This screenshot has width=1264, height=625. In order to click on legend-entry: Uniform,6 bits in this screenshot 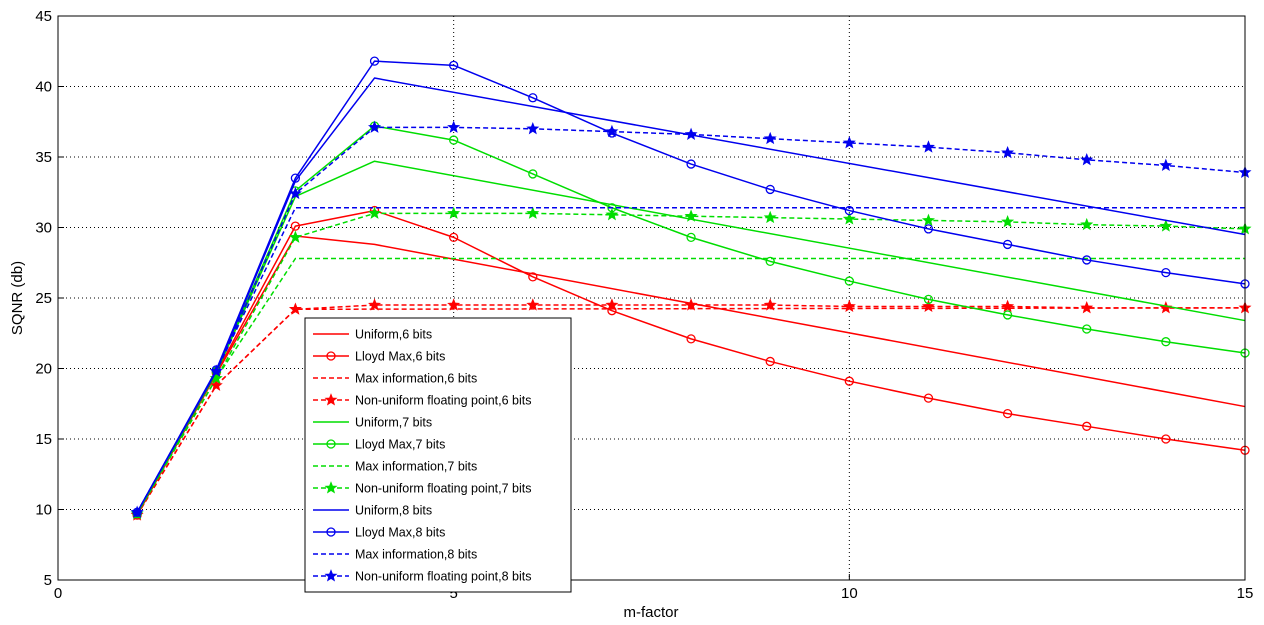, I will do `click(372, 335)`.